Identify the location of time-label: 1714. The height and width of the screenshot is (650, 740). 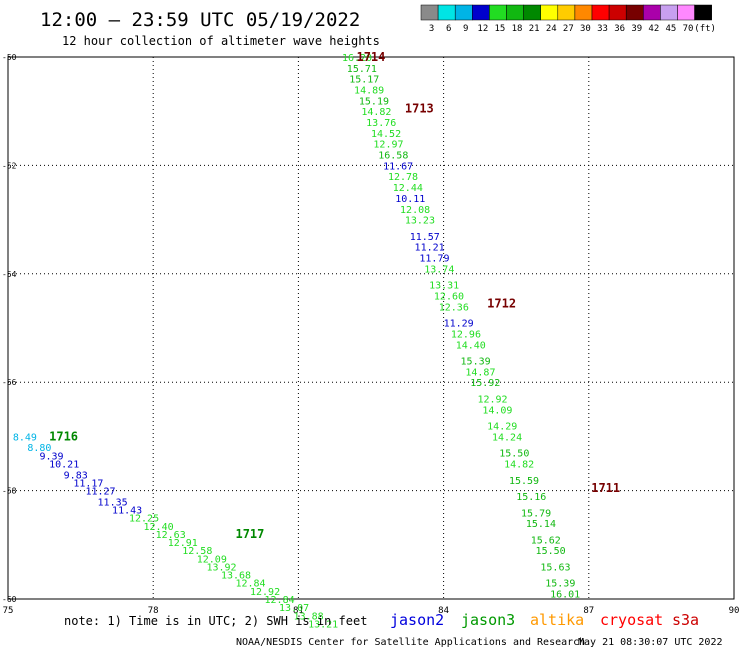
(370, 57).